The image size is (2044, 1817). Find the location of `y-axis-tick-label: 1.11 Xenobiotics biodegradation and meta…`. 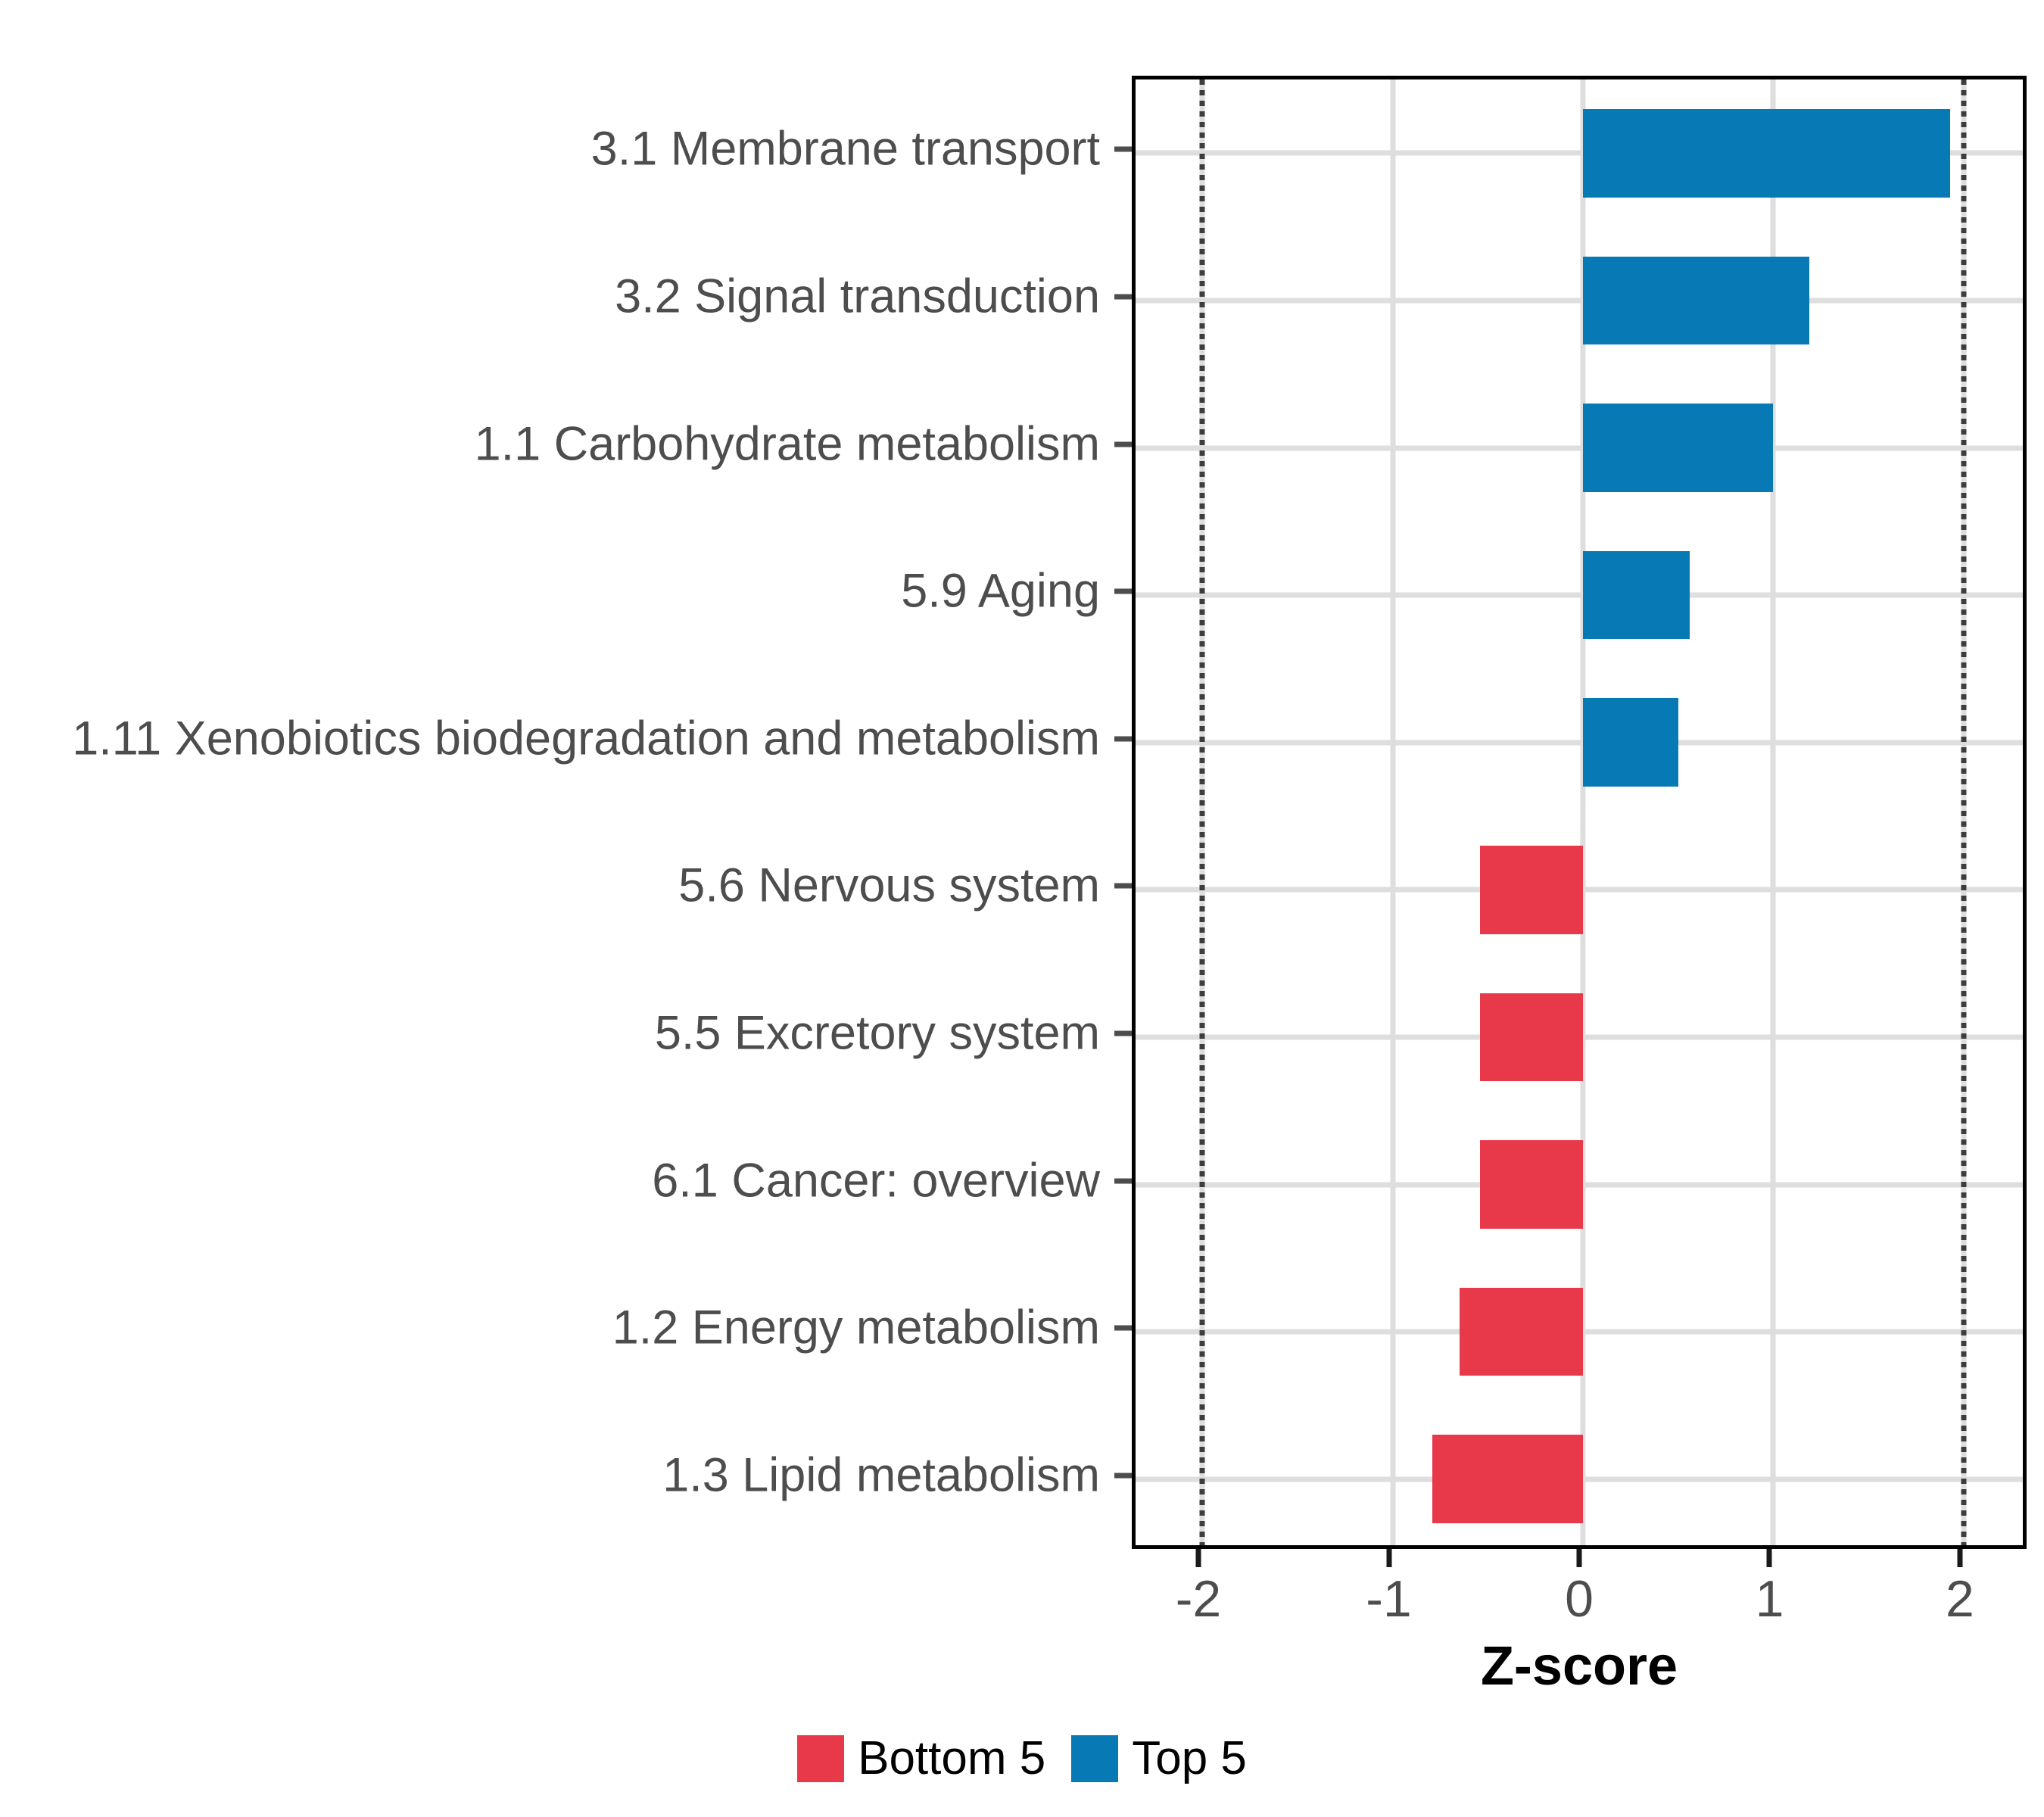

y-axis-tick-label: 1.11 Xenobiotics biodegradation and meta… is located at coordinates (586, 738).